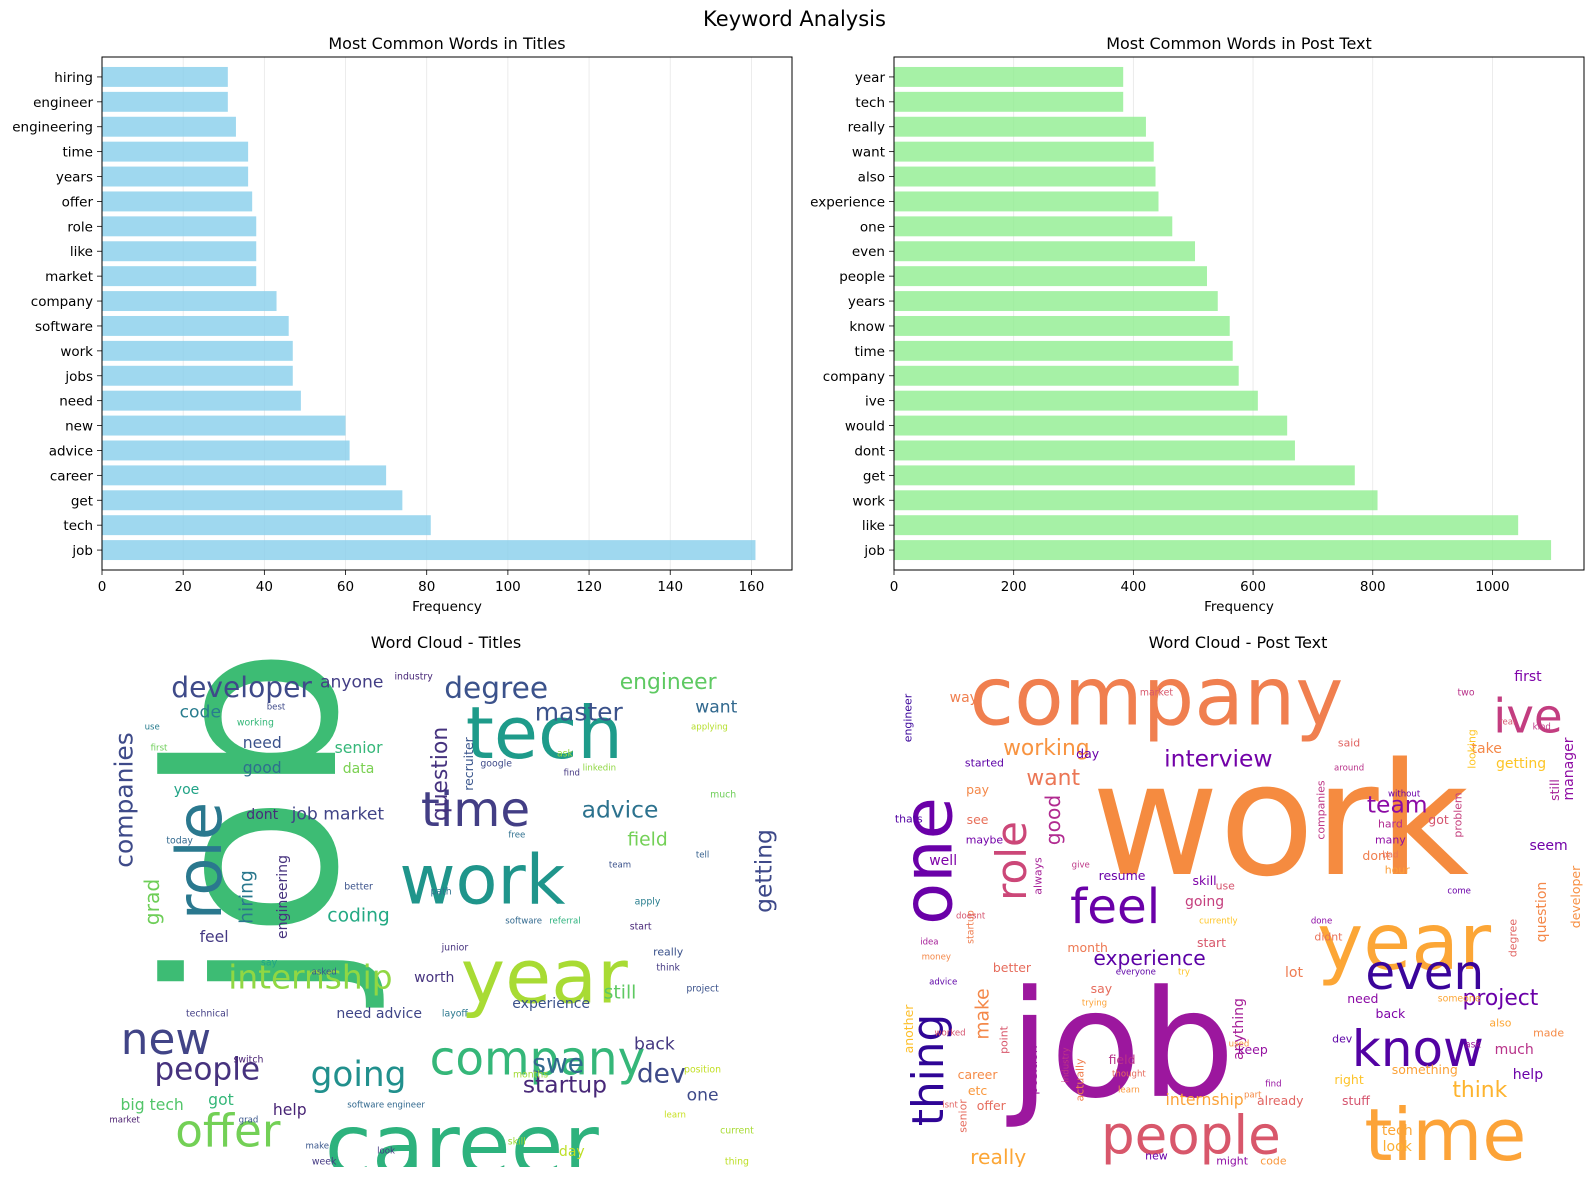 This screenshot has height=1180, width=1589. I want to click on cloud-word: problem, so click(1458, 815).